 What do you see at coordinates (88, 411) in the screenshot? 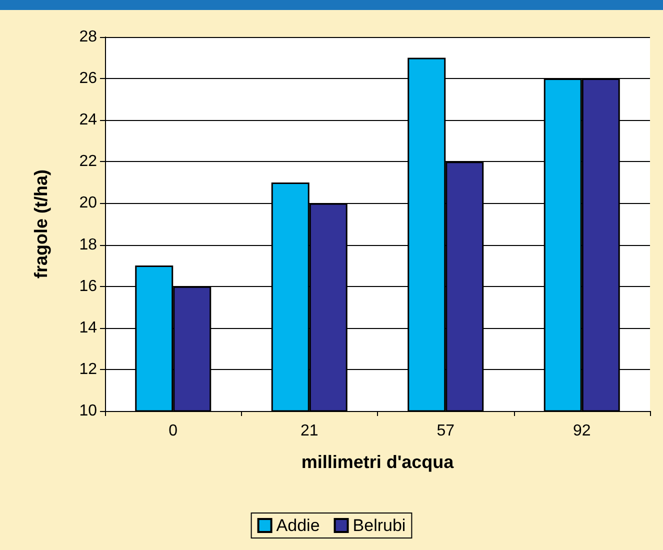
I see `y-tick-label: 10` at bounding box center [88, 411].